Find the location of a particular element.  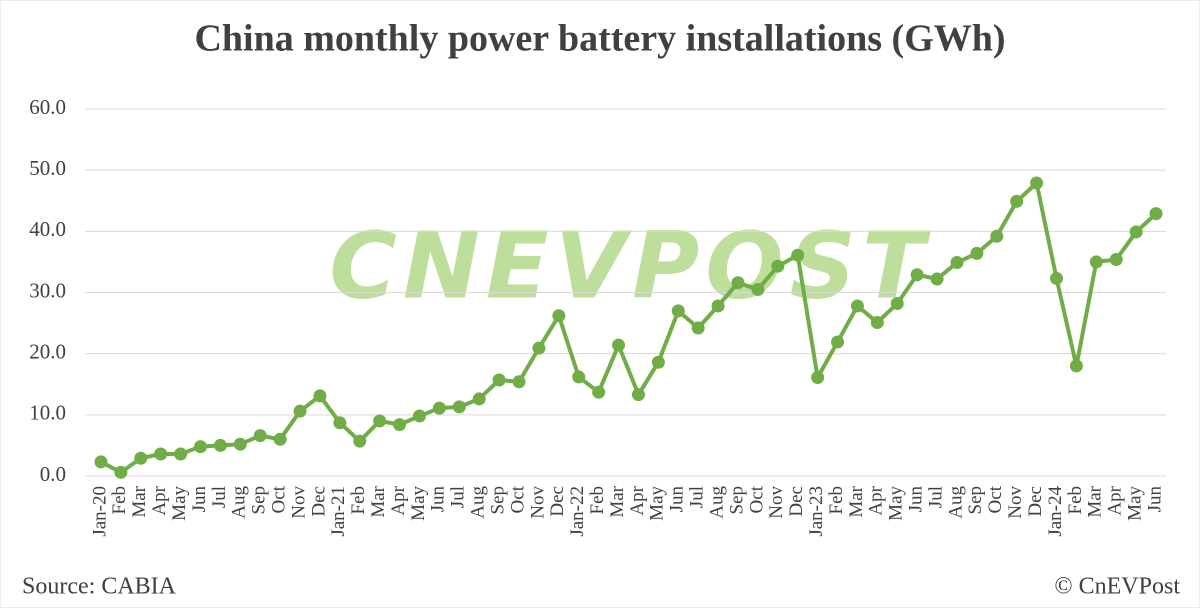

y-tick-label: 0.0 is located at coordinates (53, 474).